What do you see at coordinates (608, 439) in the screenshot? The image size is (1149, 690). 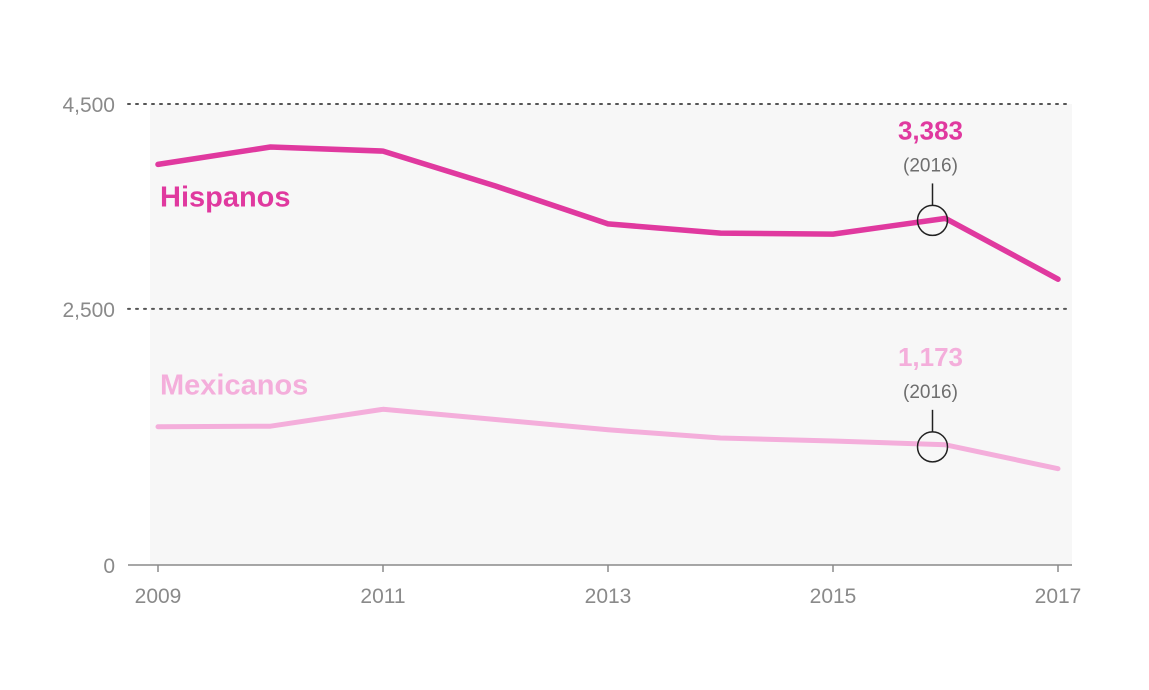 I see `series-line-mexicanos` at bounding box center [608, 439].